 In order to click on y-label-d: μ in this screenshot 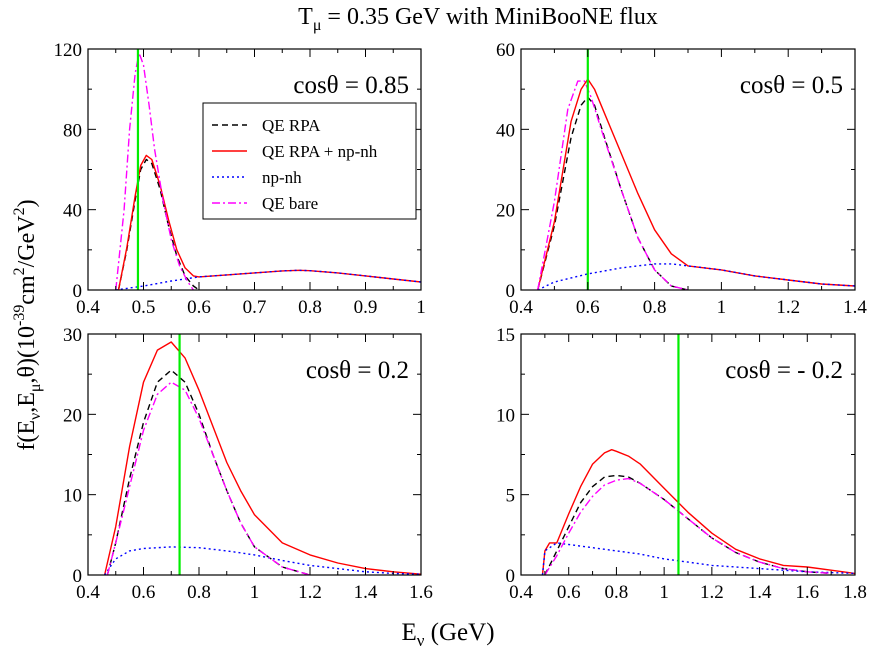, I will do `click(35, 387)`.